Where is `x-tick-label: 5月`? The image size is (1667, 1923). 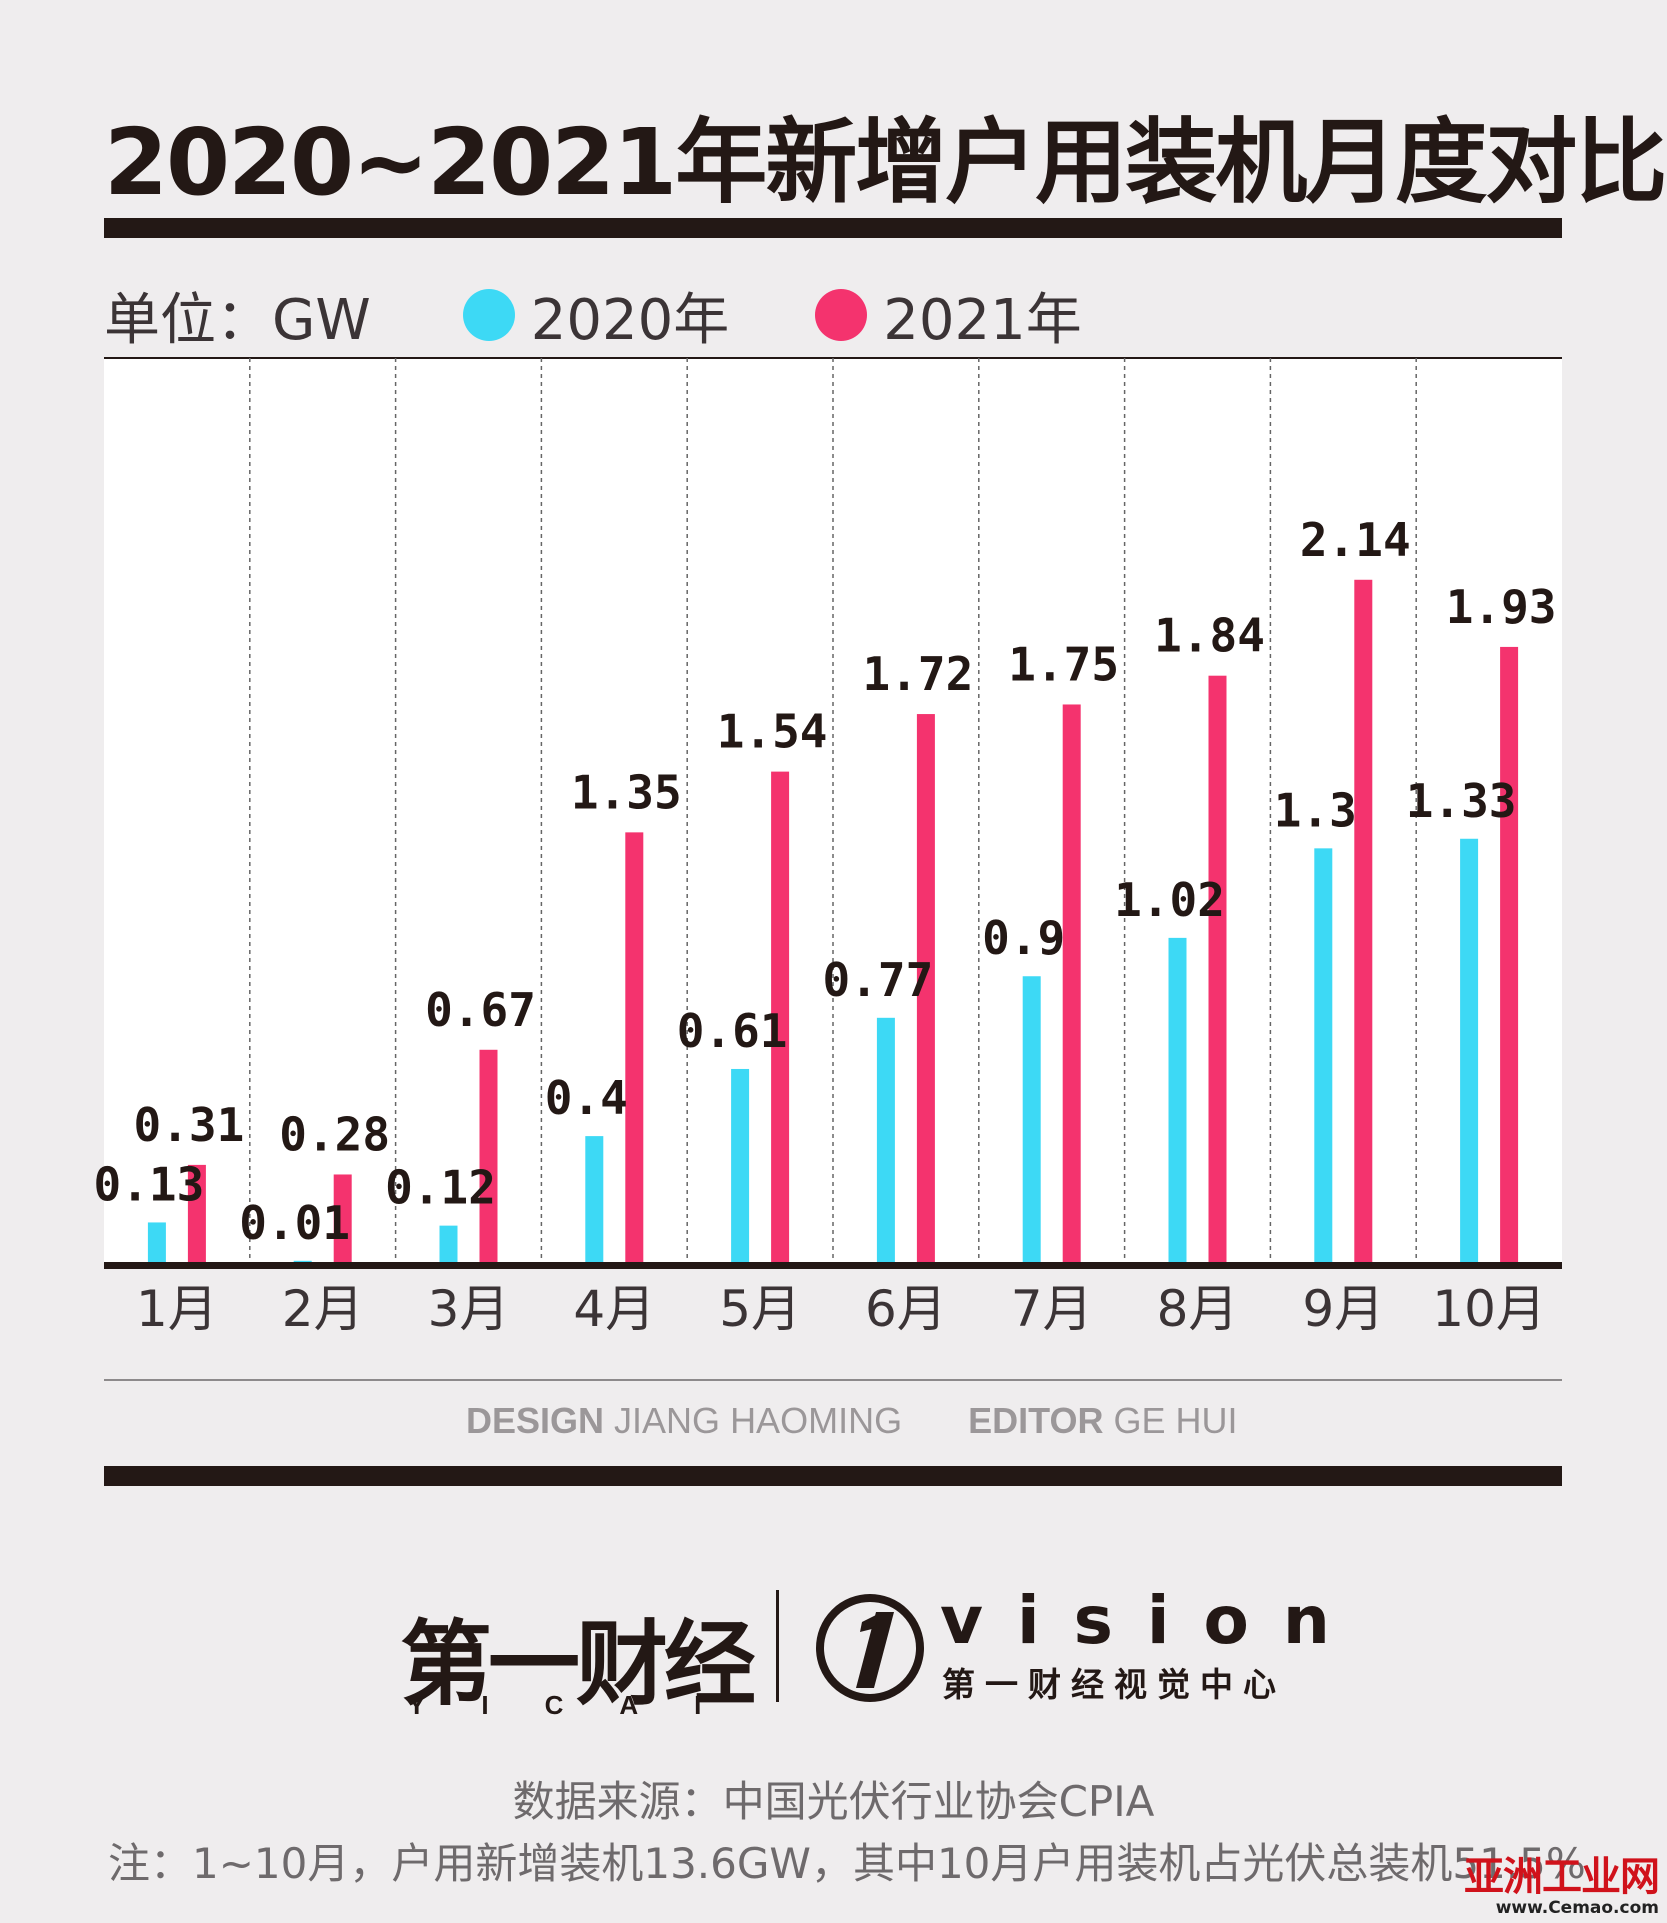 x-tick-label: 5月 is located at coordinates (760, 1309).